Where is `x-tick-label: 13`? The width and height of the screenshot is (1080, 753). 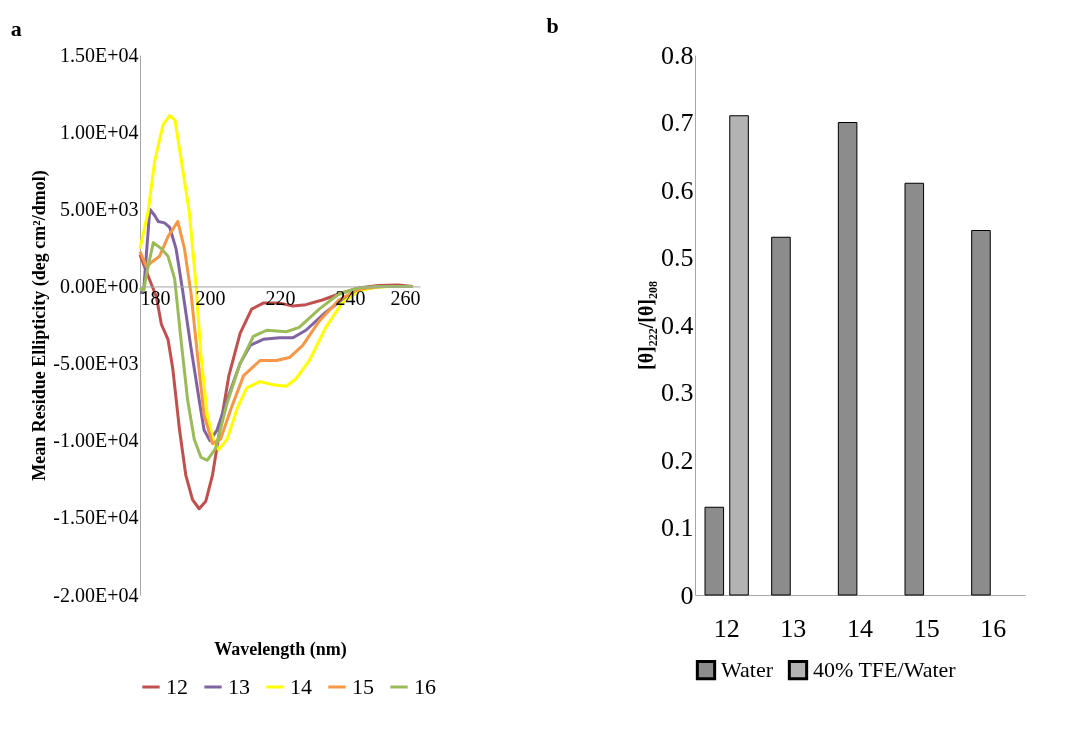 x-tick-label: 13 is located at coordinates (793, 628).